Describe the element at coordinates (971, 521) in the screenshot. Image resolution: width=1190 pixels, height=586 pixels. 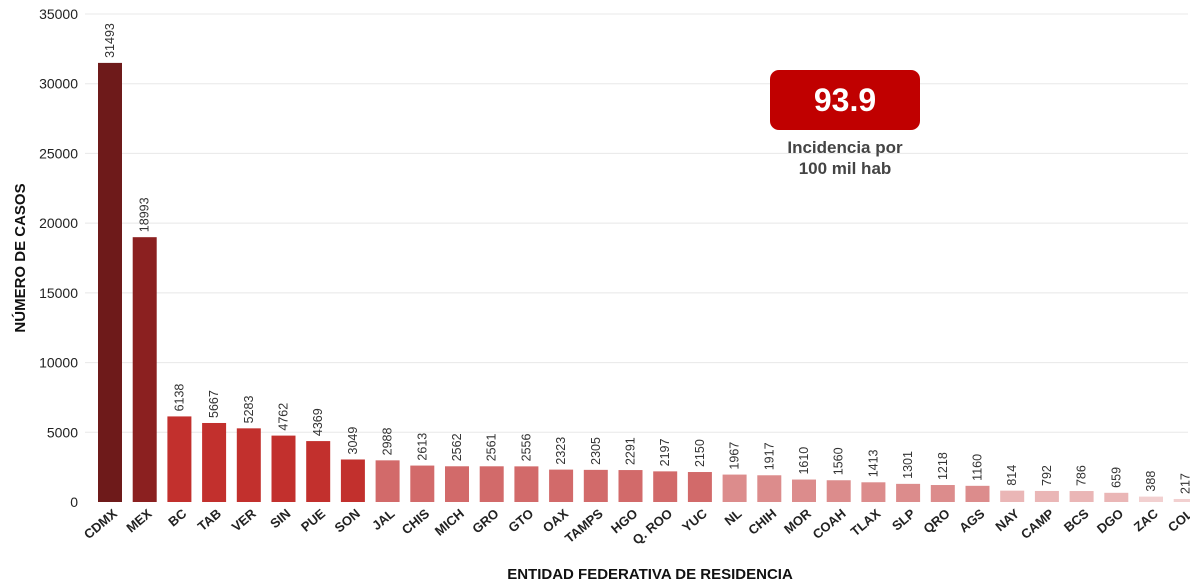
I see `x-tick-label: AGS` at that location.